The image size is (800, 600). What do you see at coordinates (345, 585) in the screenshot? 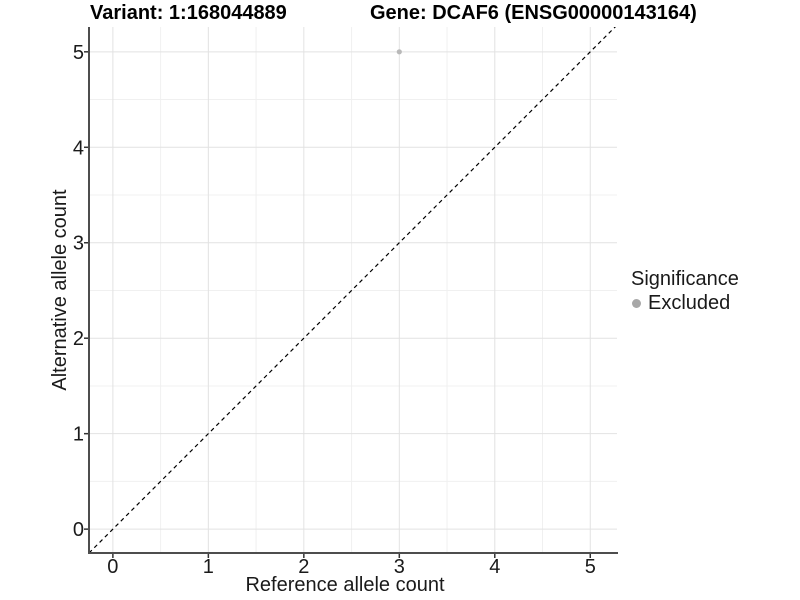
I see `x-axis-title: Reference allele count` at bounding box center [345, 585].